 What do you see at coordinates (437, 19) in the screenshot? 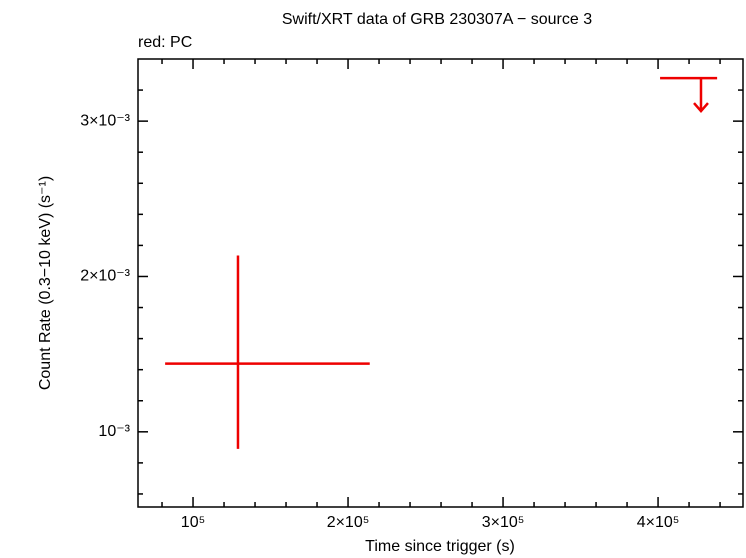
I see `chart-title: Swift/XRT data of GRB 230307A − source 3` at bounding box center [437, 19].